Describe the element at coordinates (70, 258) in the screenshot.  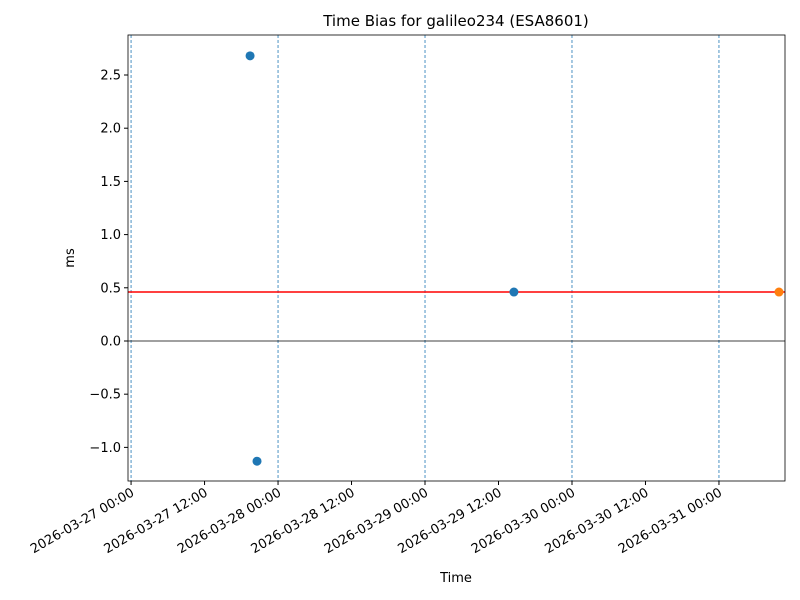
I see `y-axis-label: ms` at that location.